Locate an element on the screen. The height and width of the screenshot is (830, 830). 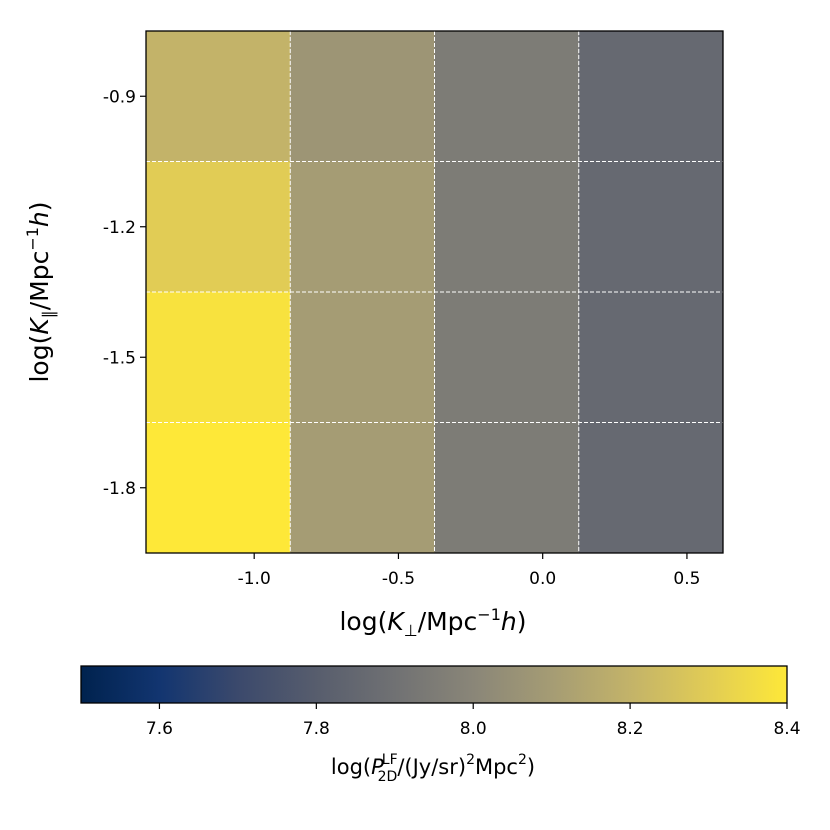
heatmap-cell-r2-c1 is located at coordinates (362, 357).